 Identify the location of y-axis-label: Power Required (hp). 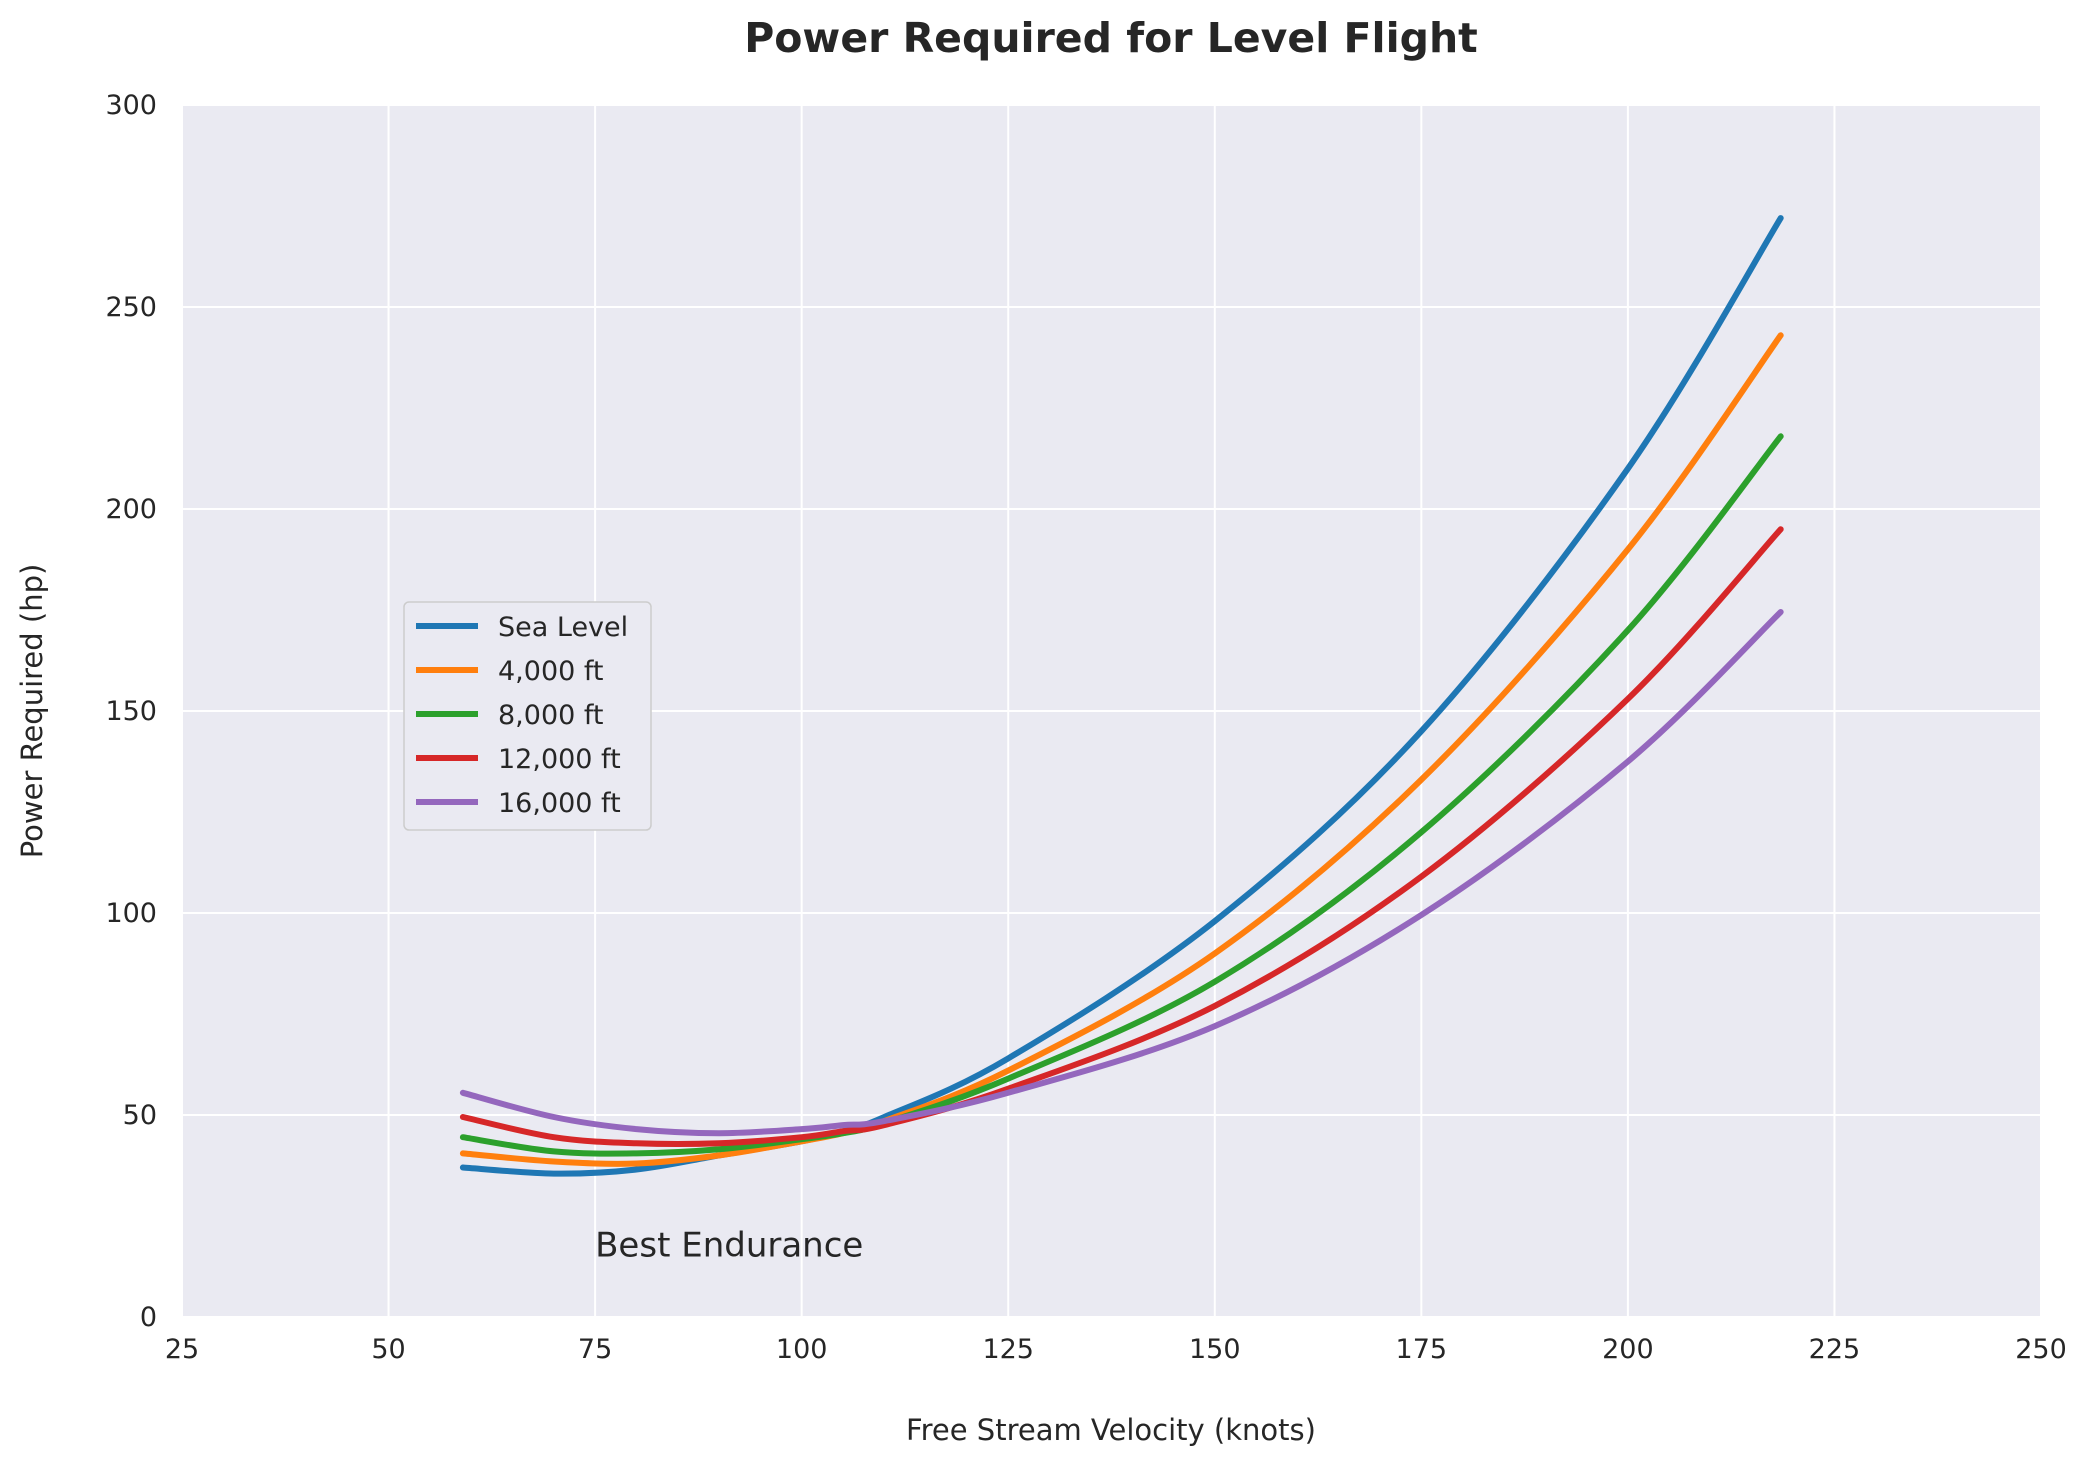
(32, 711).